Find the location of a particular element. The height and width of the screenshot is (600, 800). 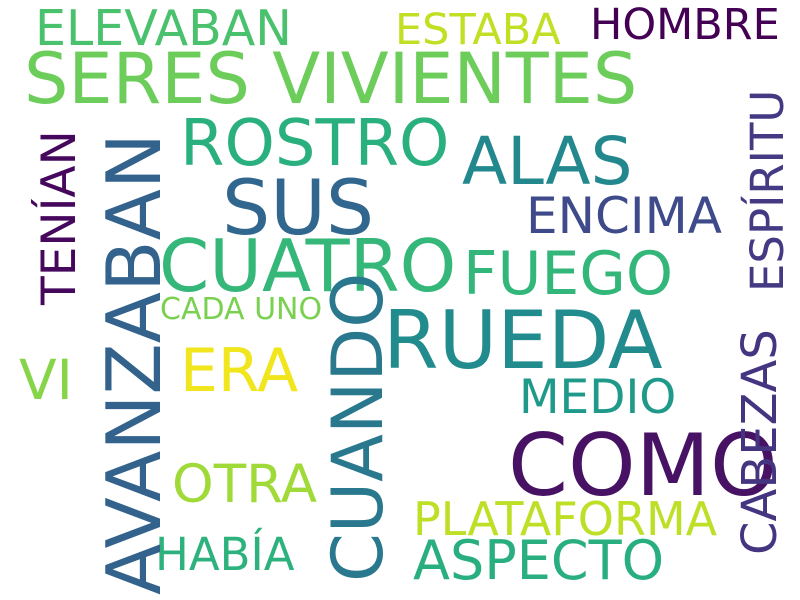

word-espiritu: ESPÍRITU is located at coordinates (767, 190).